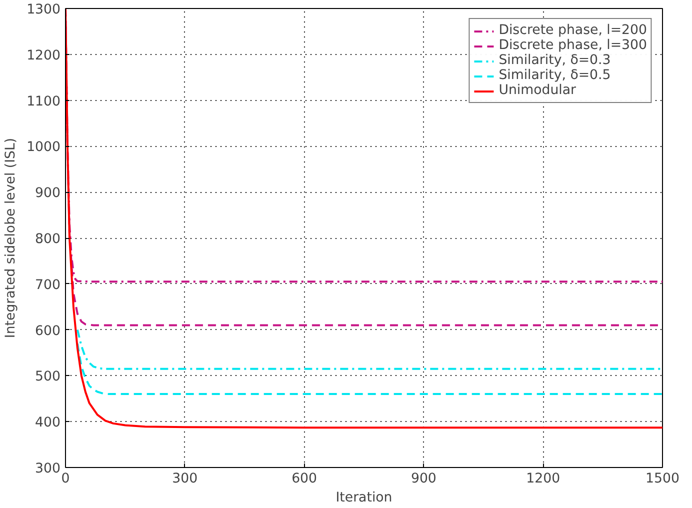 The image size is (692, 508). Describe the element at coordinates (663, 479) in the screenshot. I see `x-tick-label: 1500` at that location.